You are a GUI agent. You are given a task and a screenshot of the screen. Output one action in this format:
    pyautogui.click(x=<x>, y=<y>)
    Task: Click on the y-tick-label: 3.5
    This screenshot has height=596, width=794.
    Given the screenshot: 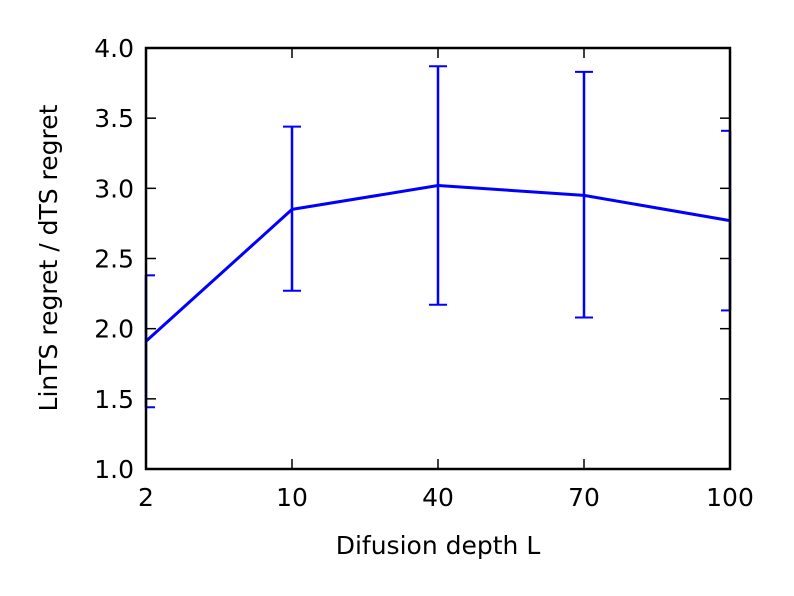 What is the action you would take?
    pyautogui.click(x=114, y=118)
    